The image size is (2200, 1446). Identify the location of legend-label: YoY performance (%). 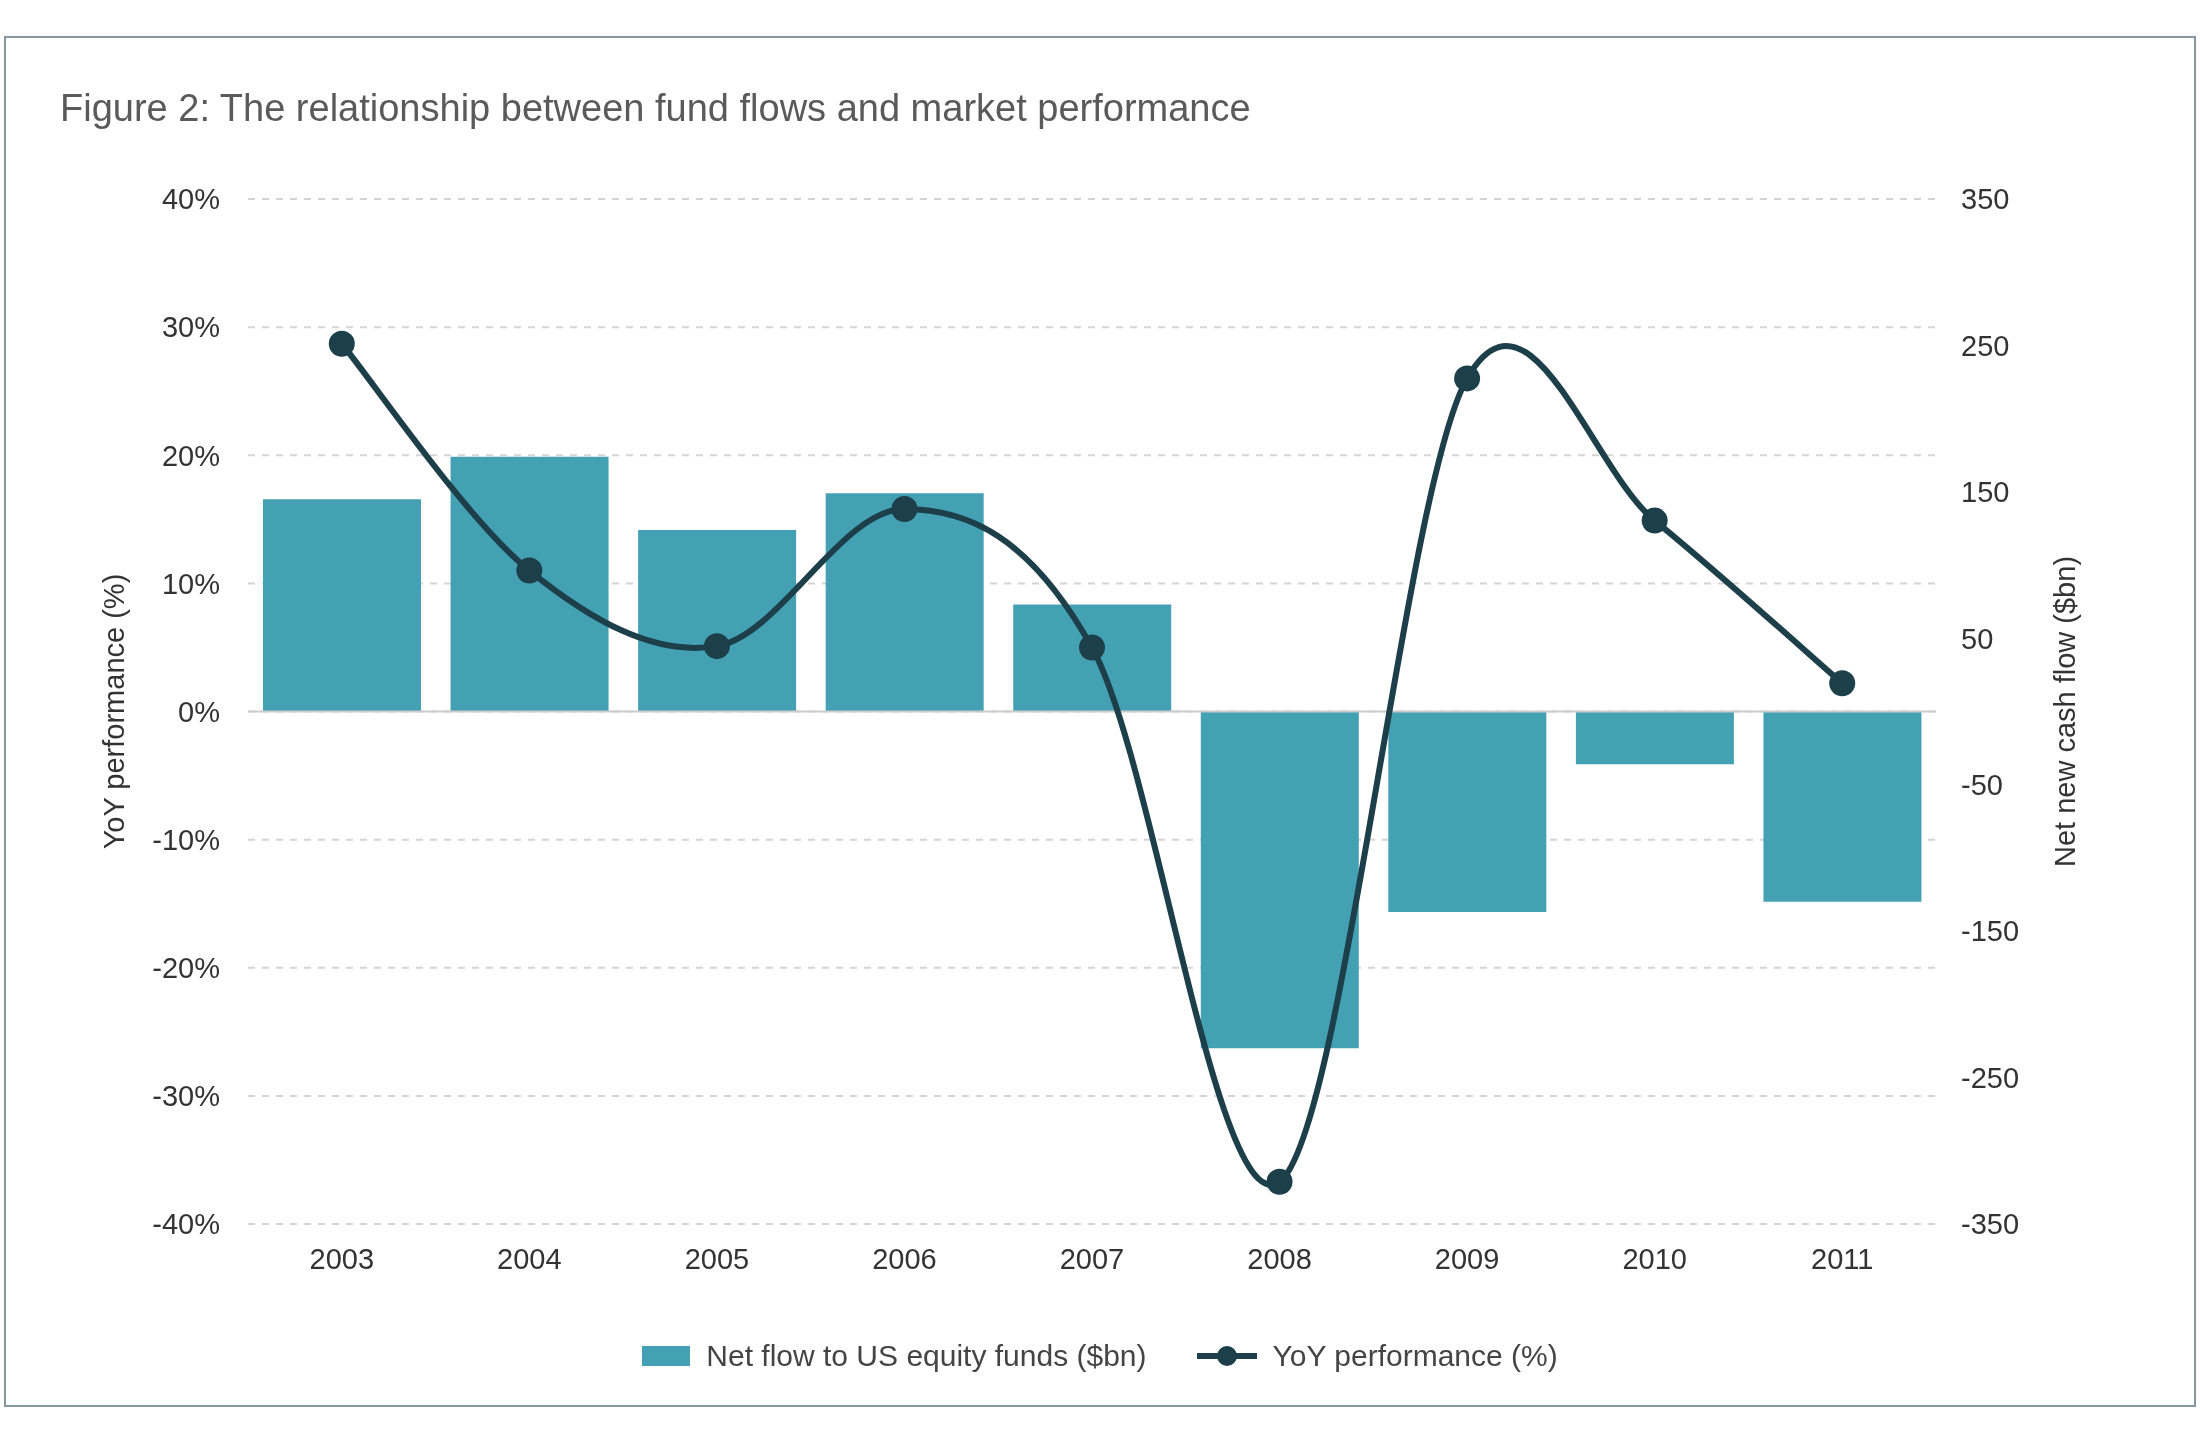
(1415, 1356).